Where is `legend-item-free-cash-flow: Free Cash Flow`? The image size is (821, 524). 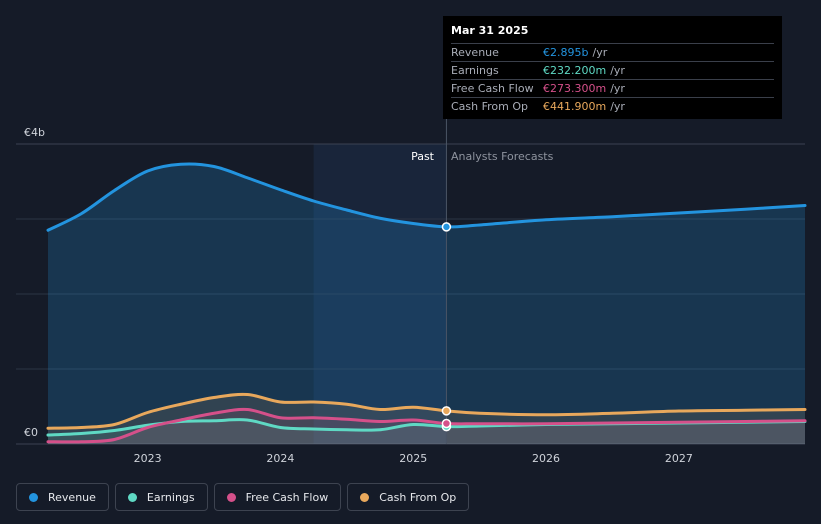
legend-item-free-cash-flow: Free Cash Flow is located at coordinates (277, 497).